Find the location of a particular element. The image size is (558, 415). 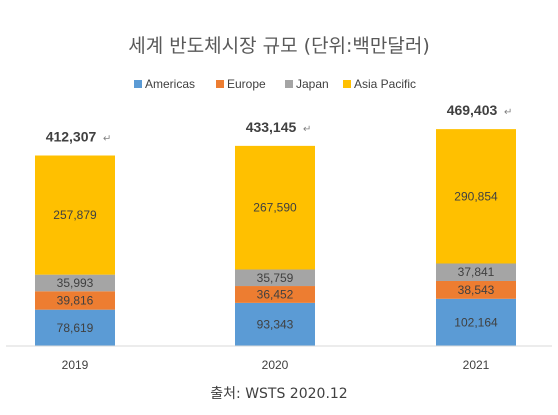

data-label-2020-3: 267,590 is located at coordinates (275, 208).